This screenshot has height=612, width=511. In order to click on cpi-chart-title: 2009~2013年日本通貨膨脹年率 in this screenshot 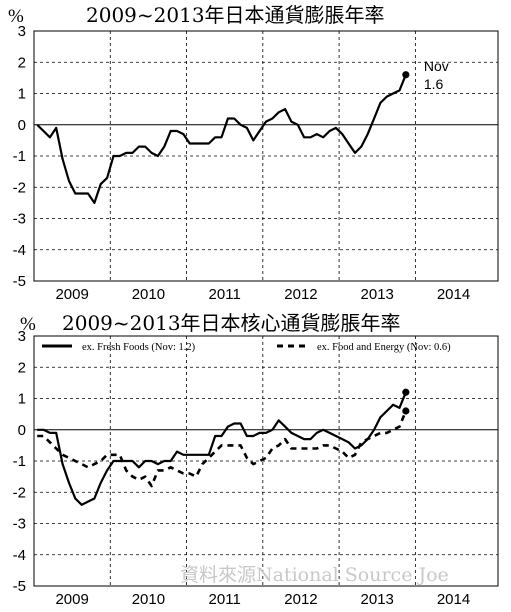, I will do `click(235, 15)`.